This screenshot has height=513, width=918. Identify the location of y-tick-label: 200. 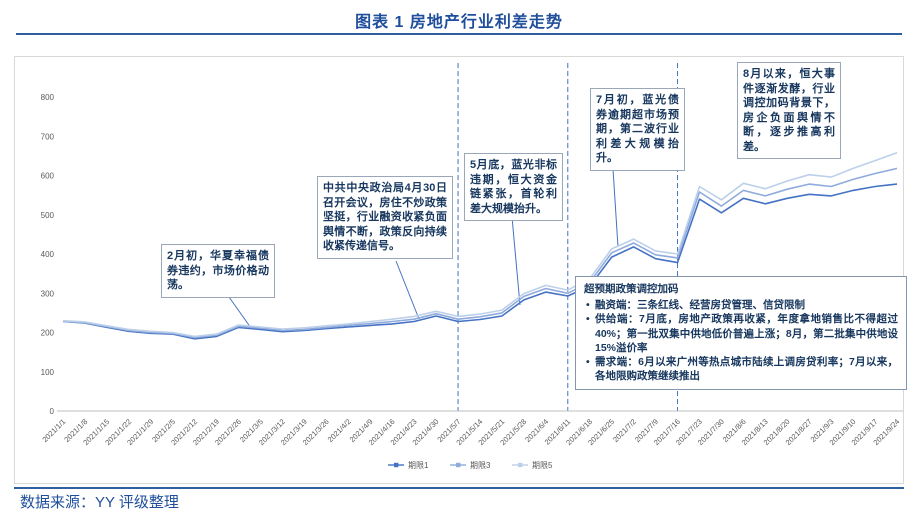
(48, 333).